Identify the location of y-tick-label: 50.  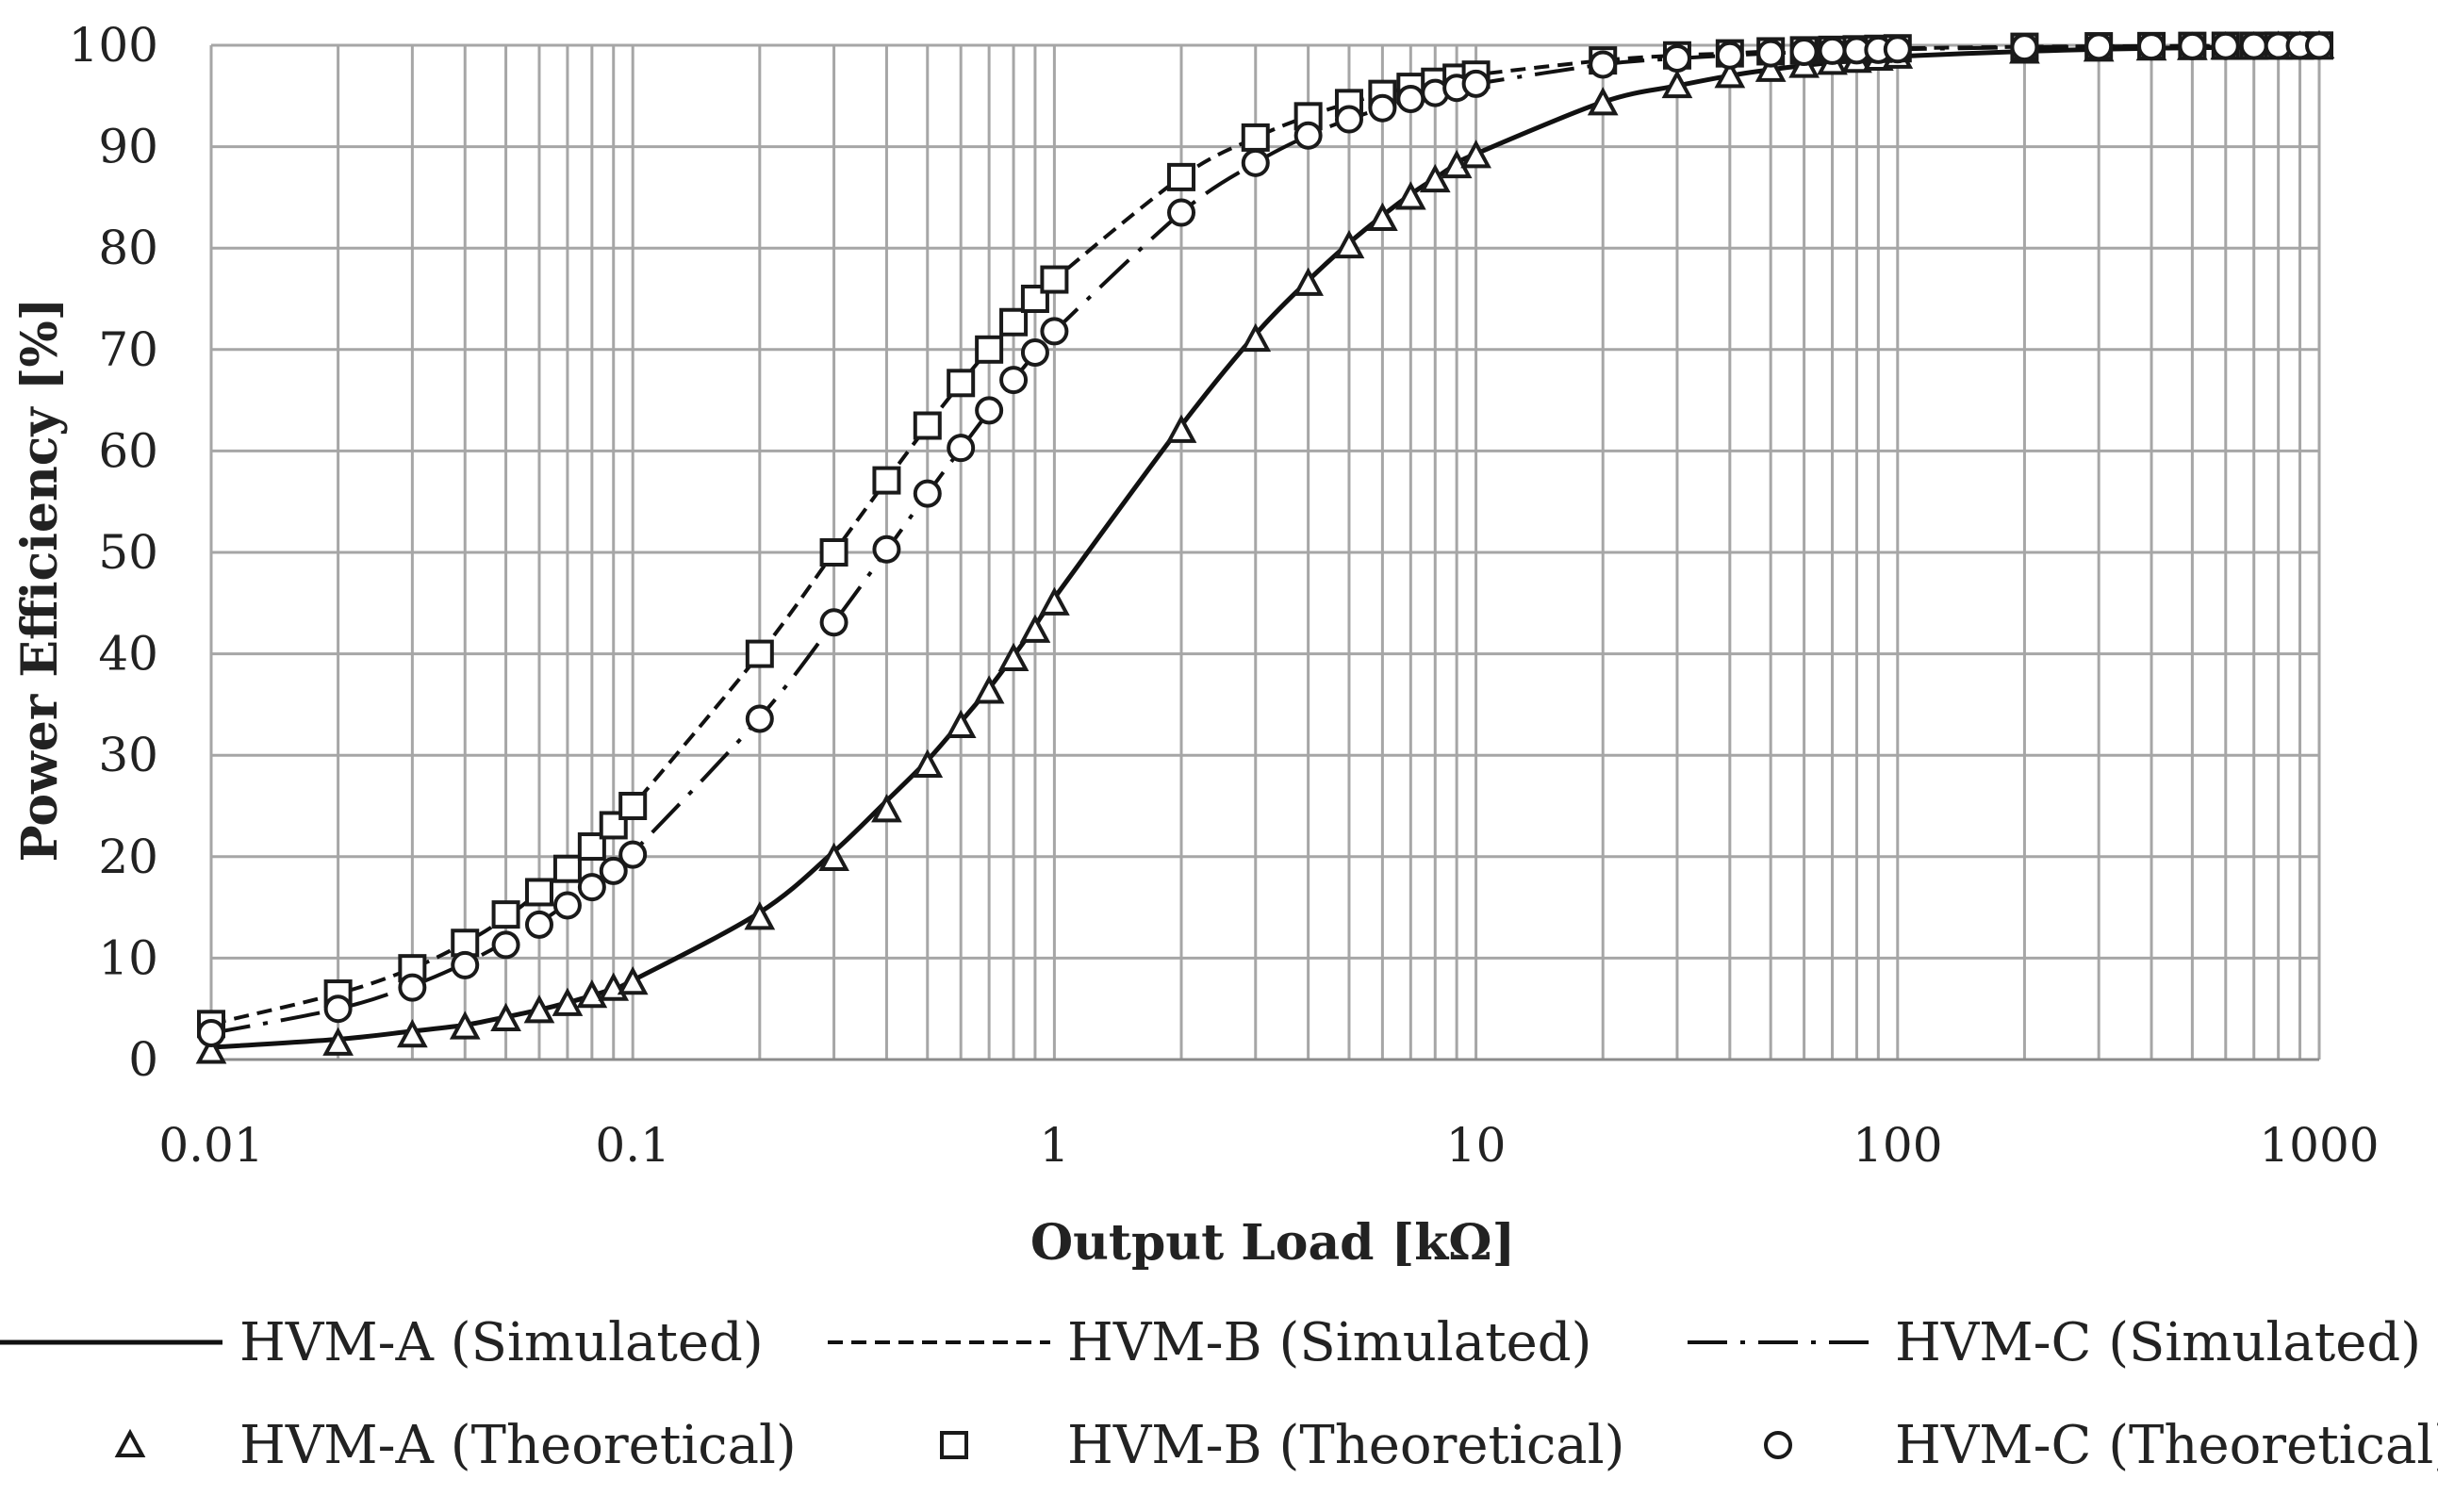
(128, 552).